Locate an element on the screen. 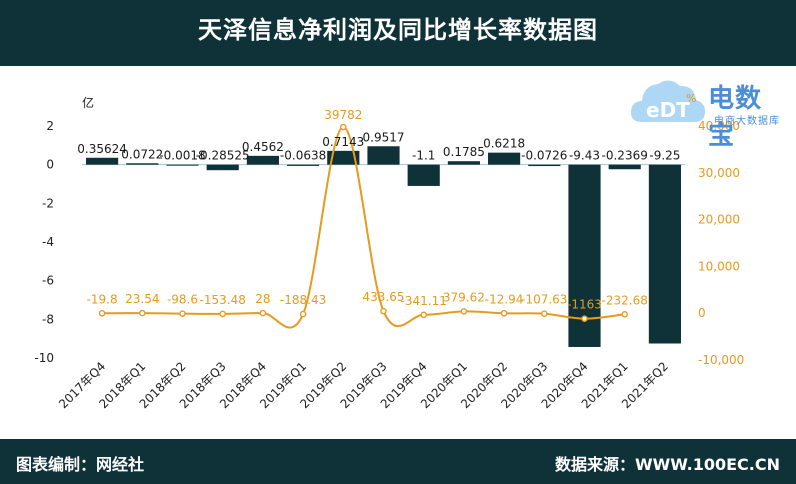  logo-text: 电数宝 is located at coordinates (735, 117).